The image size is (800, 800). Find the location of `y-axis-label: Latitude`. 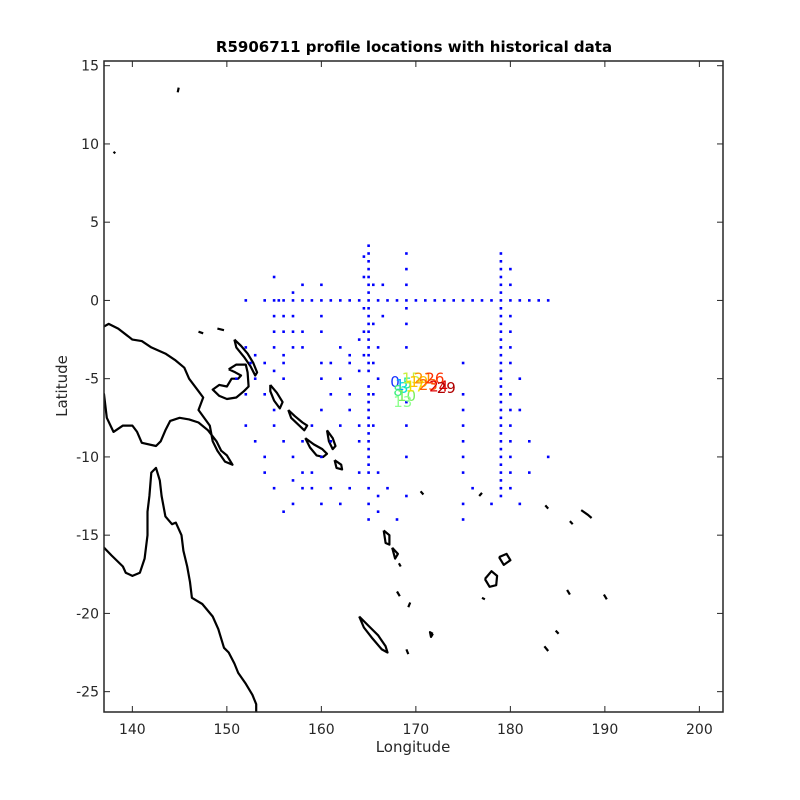

y-axis-label: Latitude is located at coordinates (62, 386).